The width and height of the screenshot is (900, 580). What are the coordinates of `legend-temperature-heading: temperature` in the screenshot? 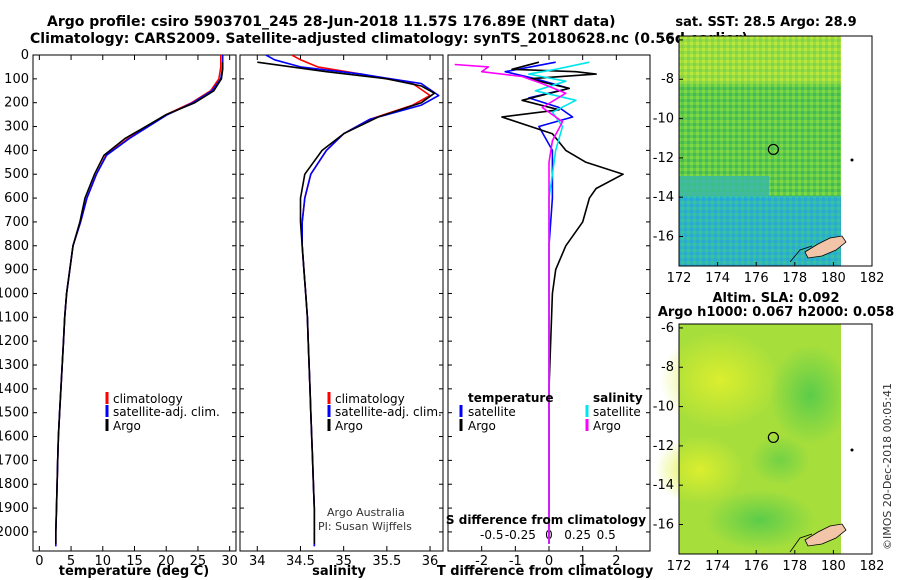 It's located at (510, 398).